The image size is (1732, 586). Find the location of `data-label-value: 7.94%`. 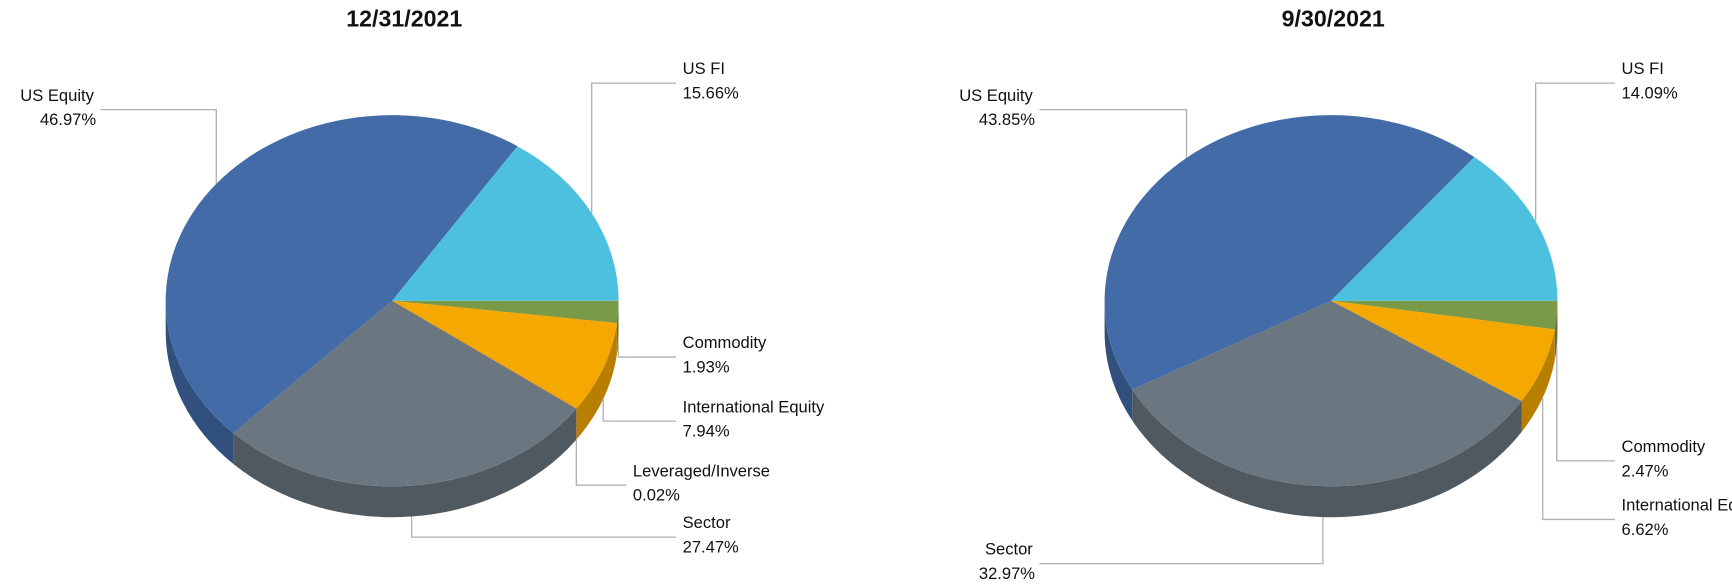

data-label-value: 7.94% is located at coordinates (706, 431).